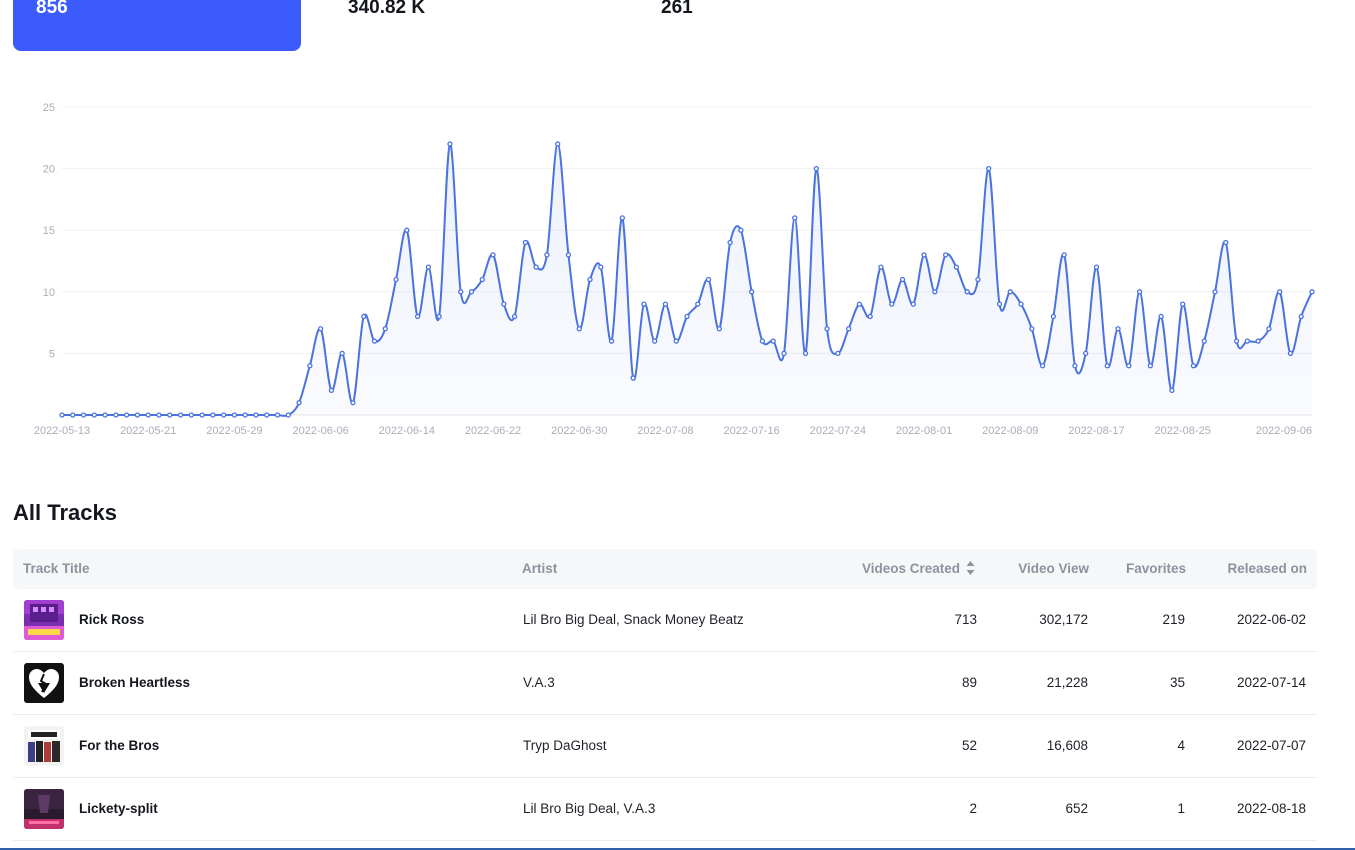 The width and height of the screenshot is (1355, 850). What do you see at coordinates (1096, 431) in the screenshot?
I see `x-tick-label: 2022-08-17` at bounding box center [1096, 431].